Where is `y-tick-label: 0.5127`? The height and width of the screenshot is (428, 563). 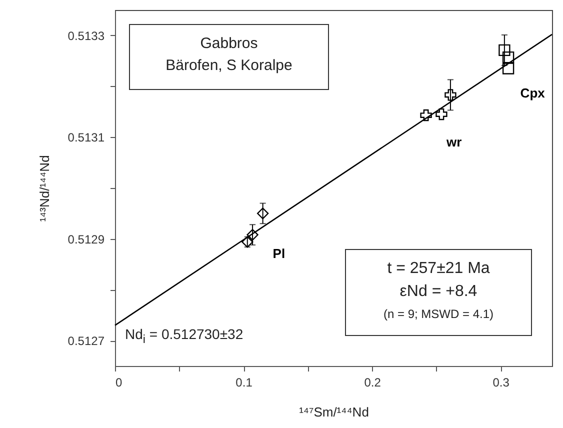 y-tick-label: 0.5127 is located at coordinates (86, 341).